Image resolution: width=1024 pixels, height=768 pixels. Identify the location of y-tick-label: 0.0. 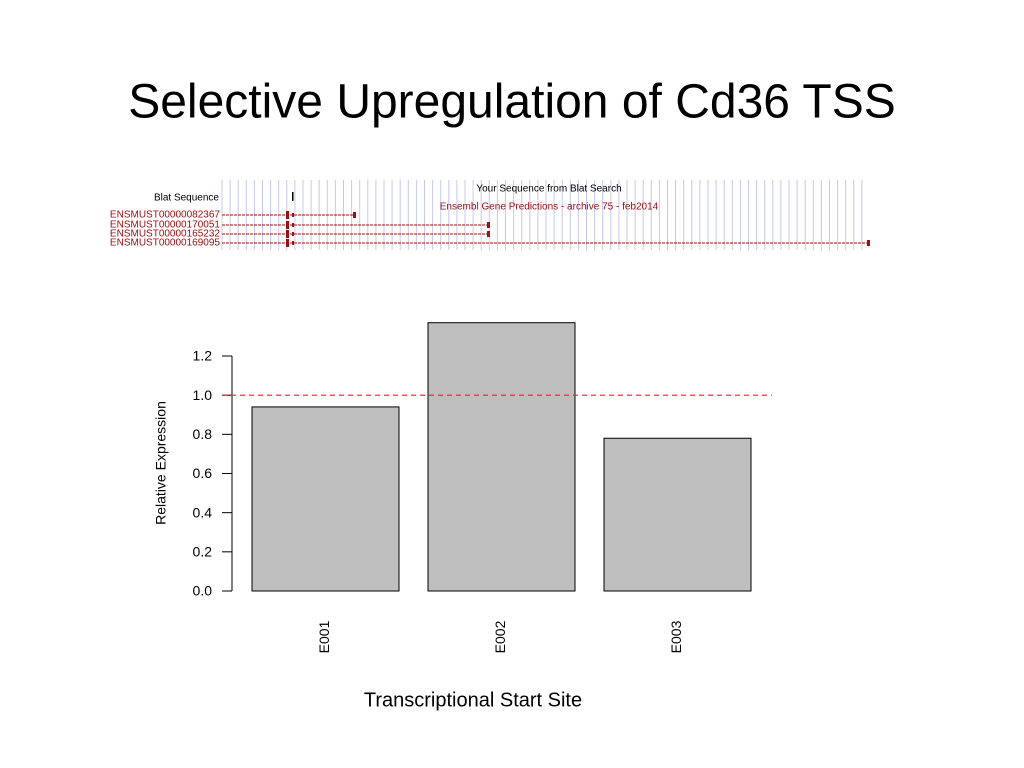
(203, 591).